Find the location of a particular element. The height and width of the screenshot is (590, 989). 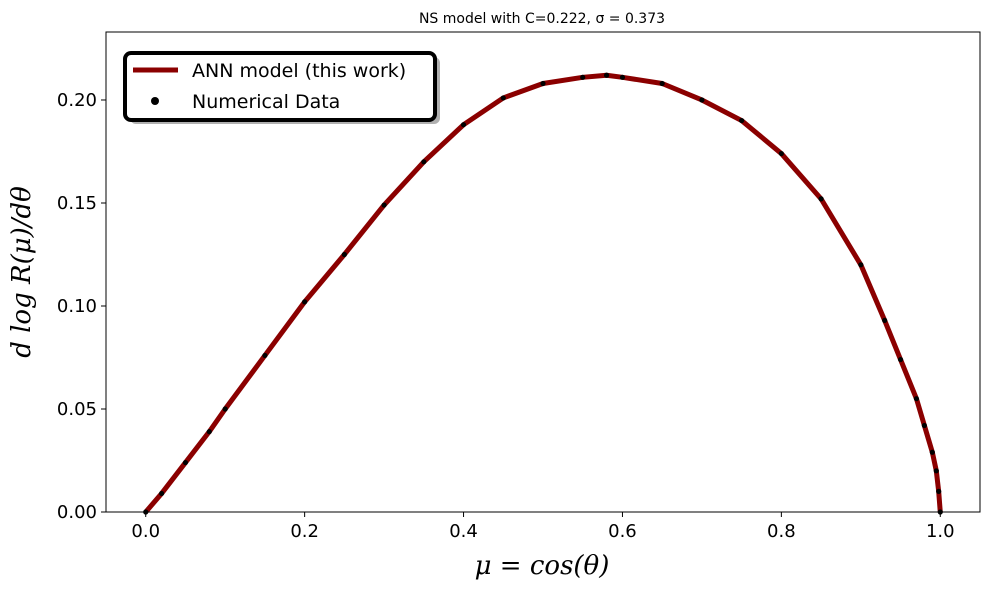

x-tick-label: 0.0 is located at coordinates (145, 531).